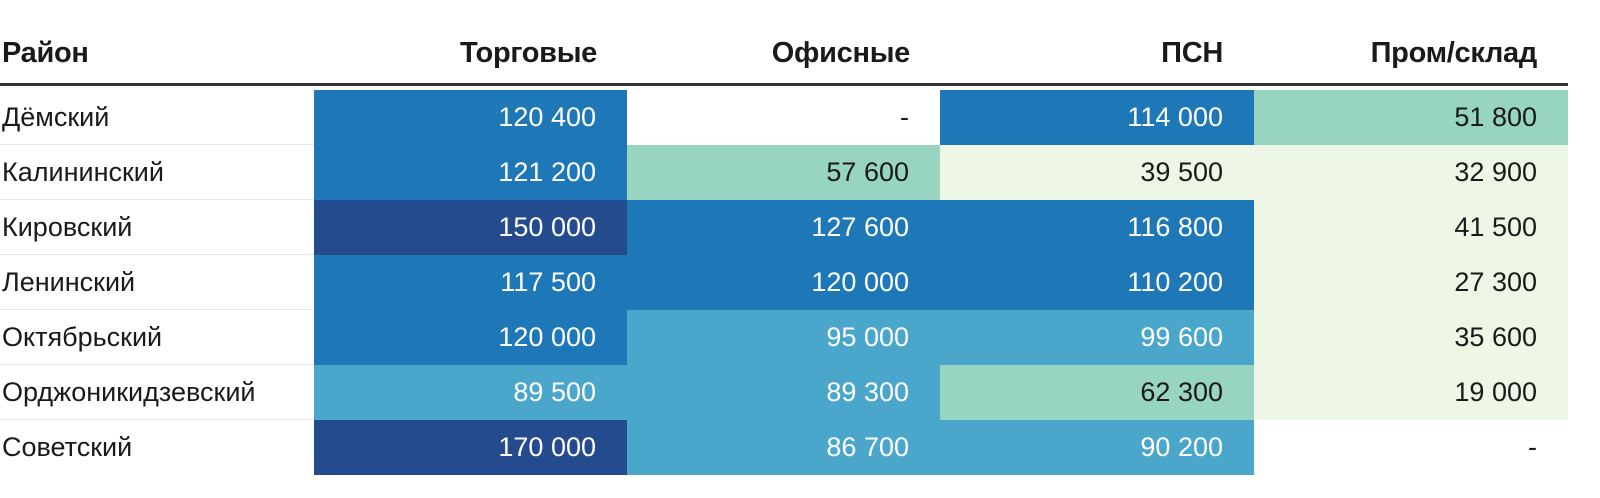 The image size is (1600, 498). What do you see at coordinates (470, 447) in the screenshot?
I see `value-cell-retail: 170 000` at bounding box center [470, 447].